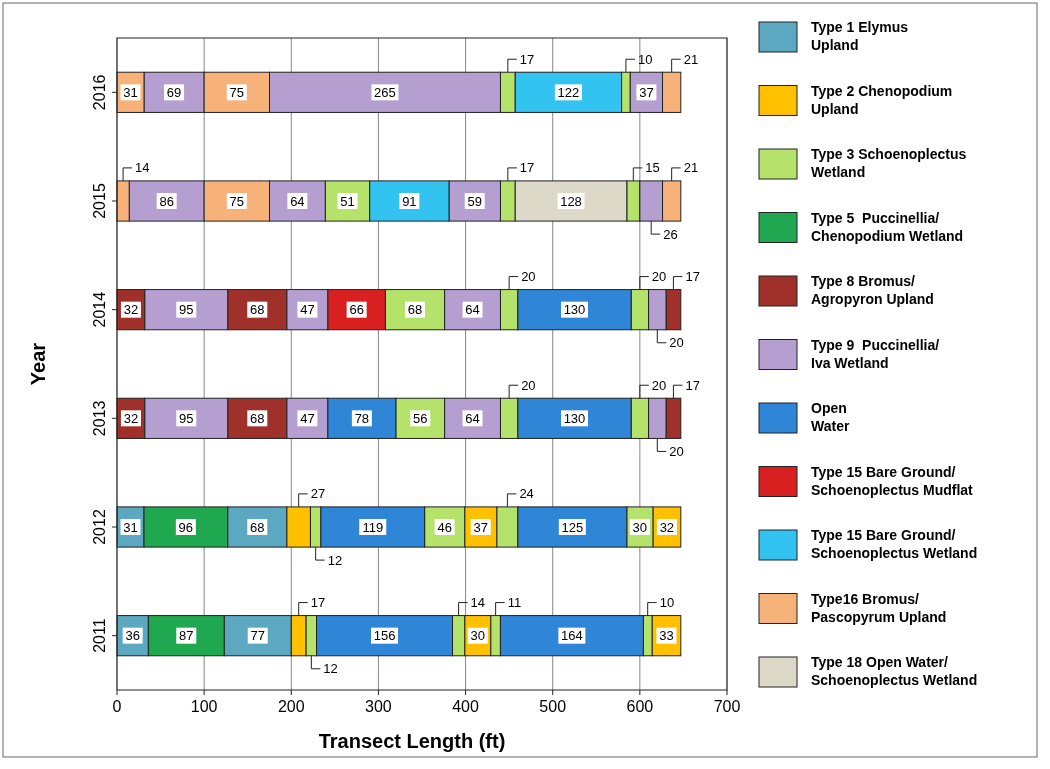 The image size is (1050, 769). What do you see at coordinates (99, 201) in the screenshot?
I see `y-tick-label: 2015` at bounding box center [99, 201].